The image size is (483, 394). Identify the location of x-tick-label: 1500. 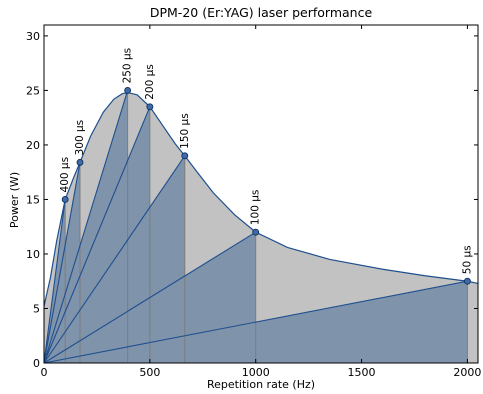
(362, 372).